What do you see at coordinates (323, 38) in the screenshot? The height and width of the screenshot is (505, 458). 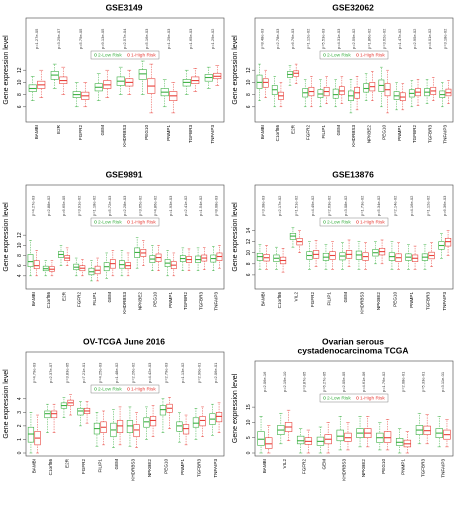 I see `p-value: p=5.53e-03` at bounding box center [323, 38].